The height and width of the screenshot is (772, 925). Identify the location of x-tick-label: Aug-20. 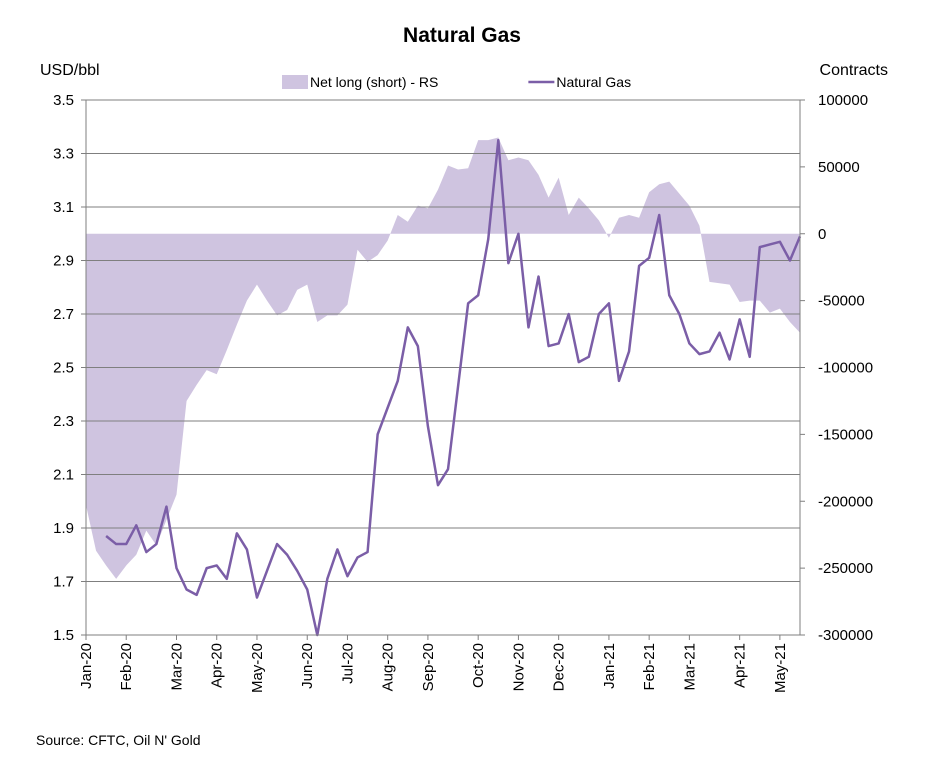
(388, 667).